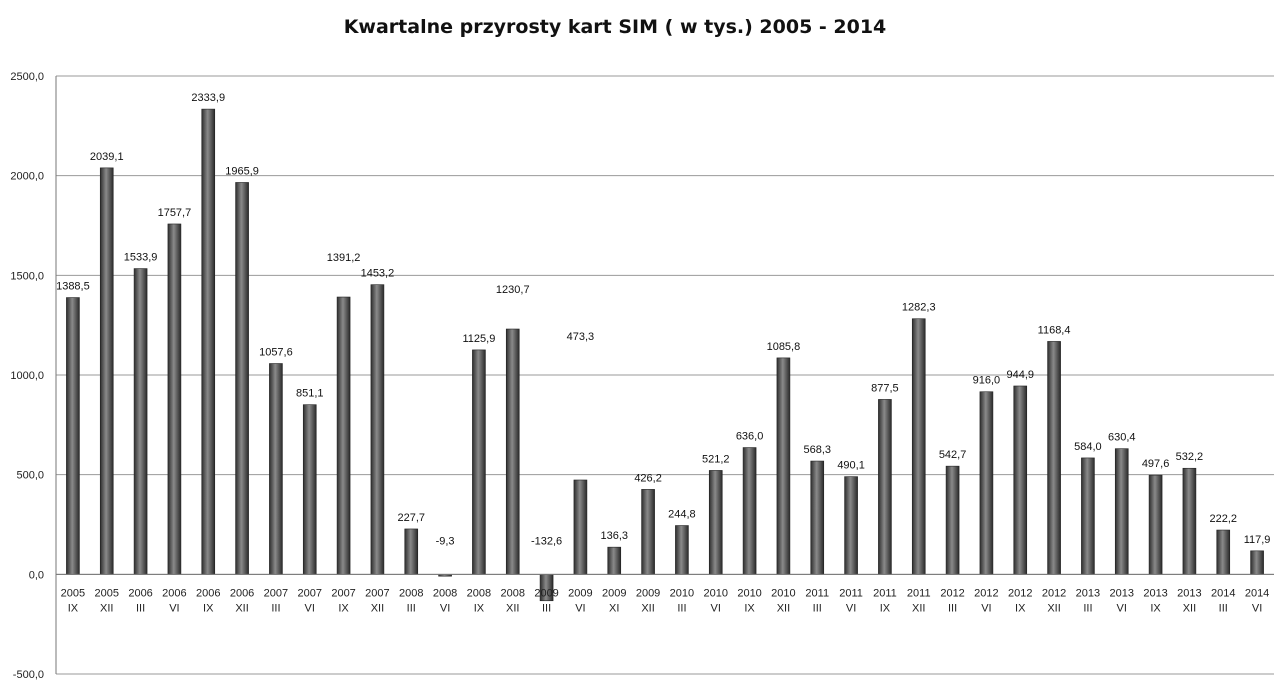  I want to click on data-label: 1168,4, so click(1054, 330).